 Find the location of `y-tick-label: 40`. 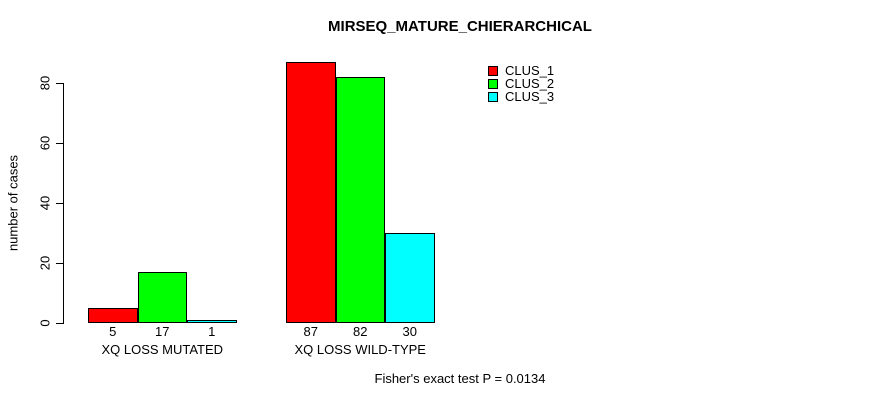

y-tick-label: 40 is located at coordinates (45, 203).